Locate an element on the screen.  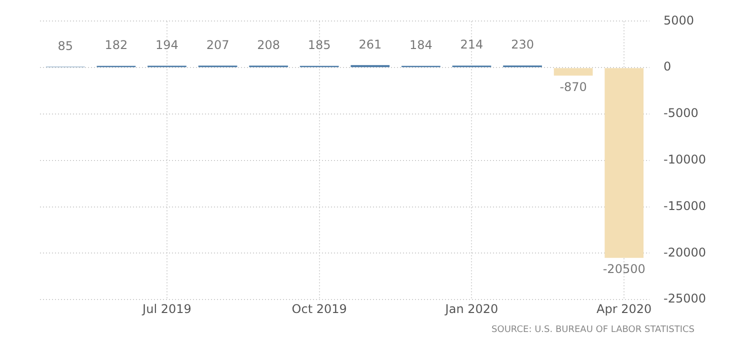
y-tick-label: -10000 is located at coordinates (684, 159).